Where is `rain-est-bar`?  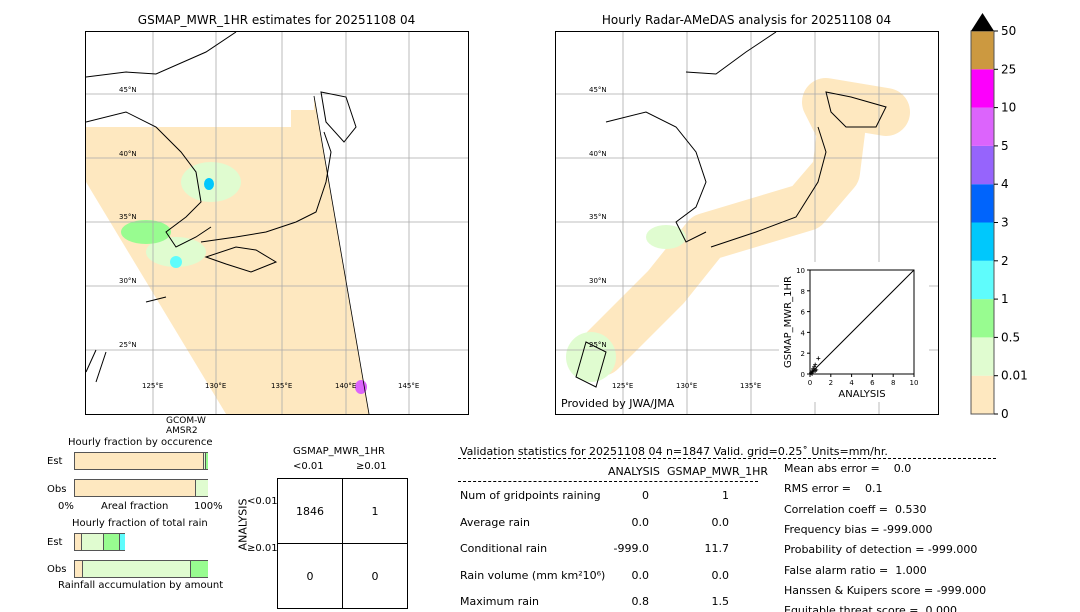
rain-est-bar is located at coordinates (99, 542).